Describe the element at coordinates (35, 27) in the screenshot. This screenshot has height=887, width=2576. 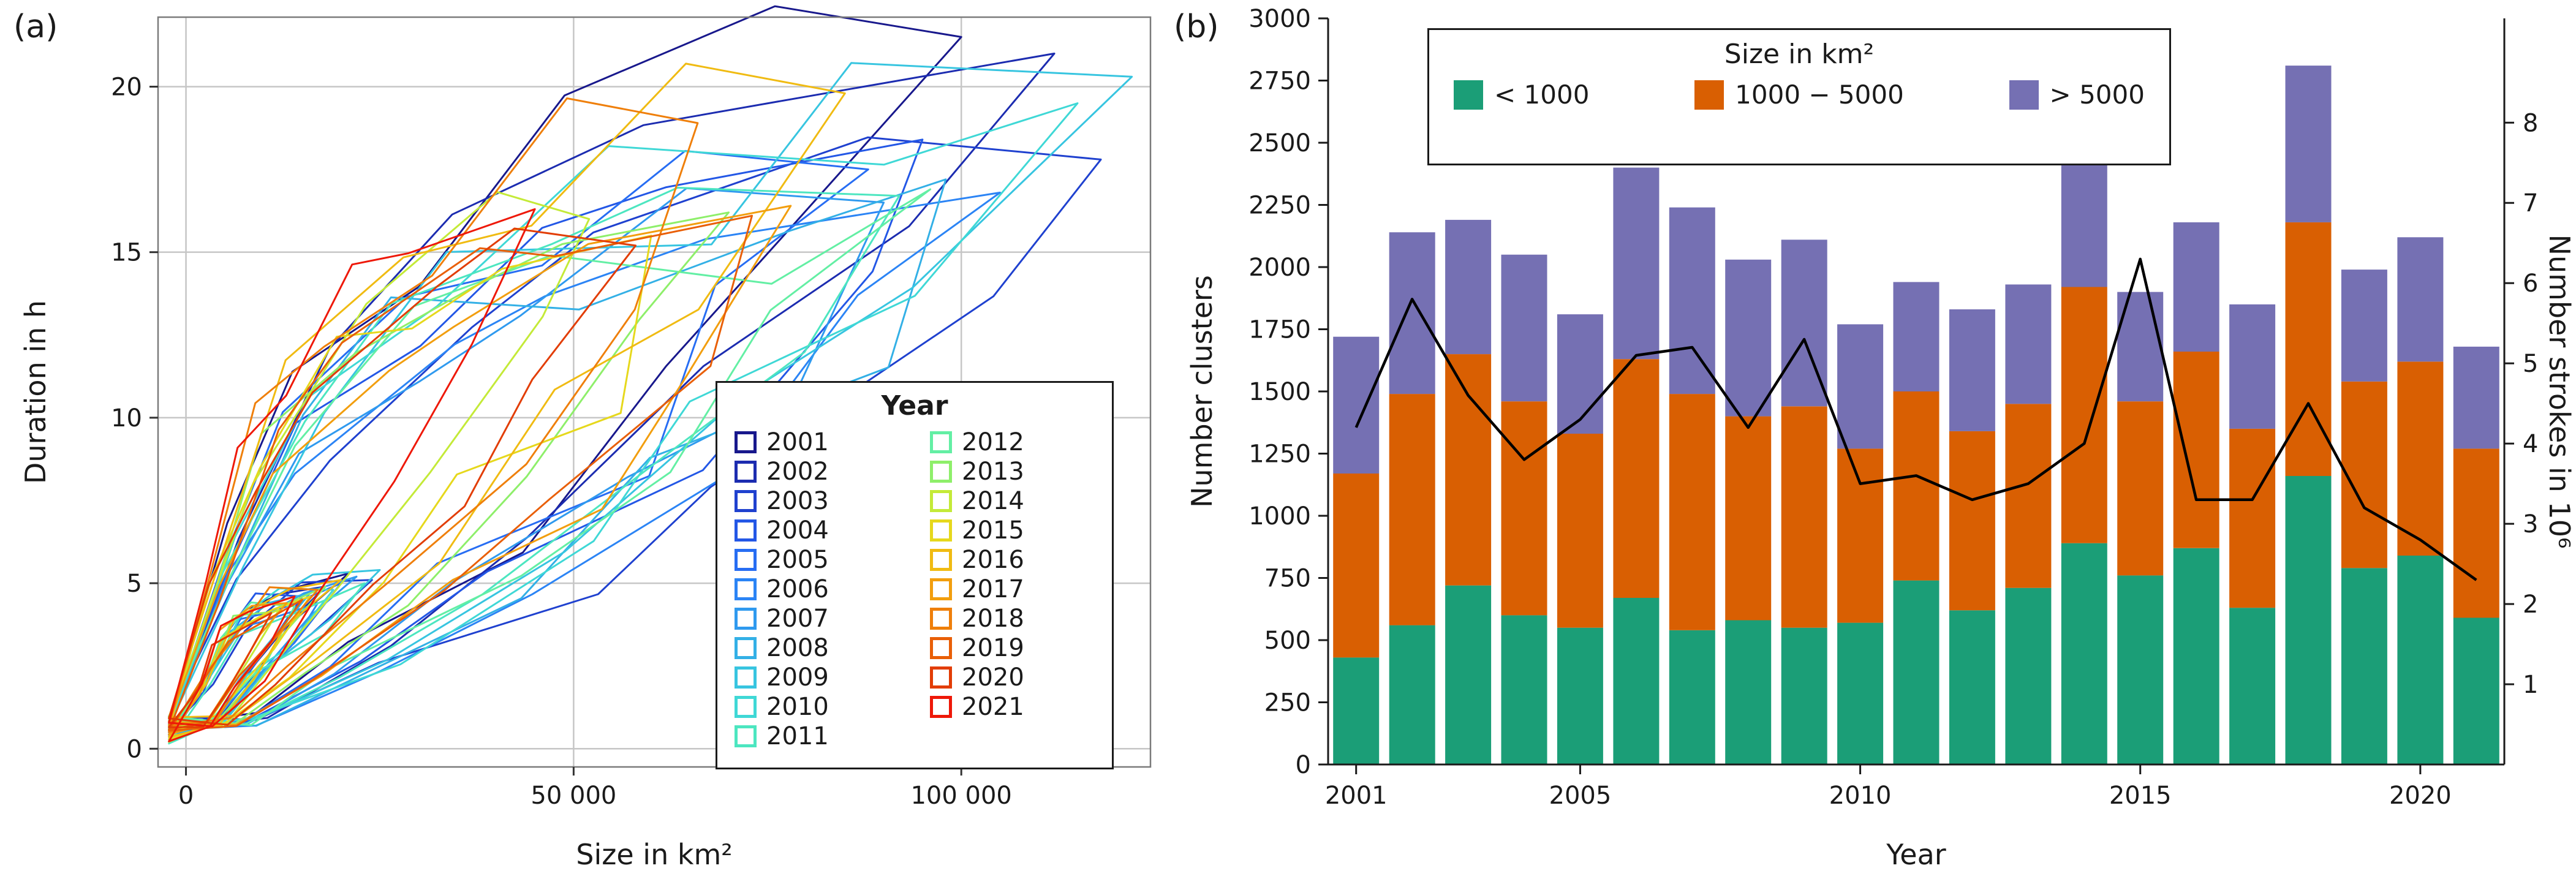
I see `panel-a-label: (a)` at that location.